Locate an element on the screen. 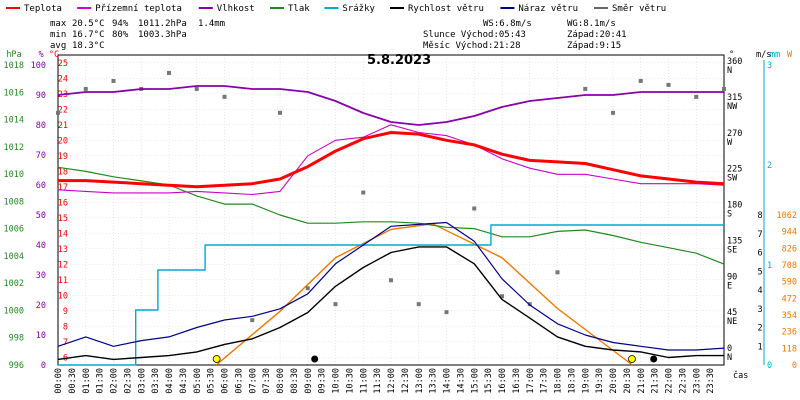  x-tick-12: 06:00 is located at coordinates (226, 381).